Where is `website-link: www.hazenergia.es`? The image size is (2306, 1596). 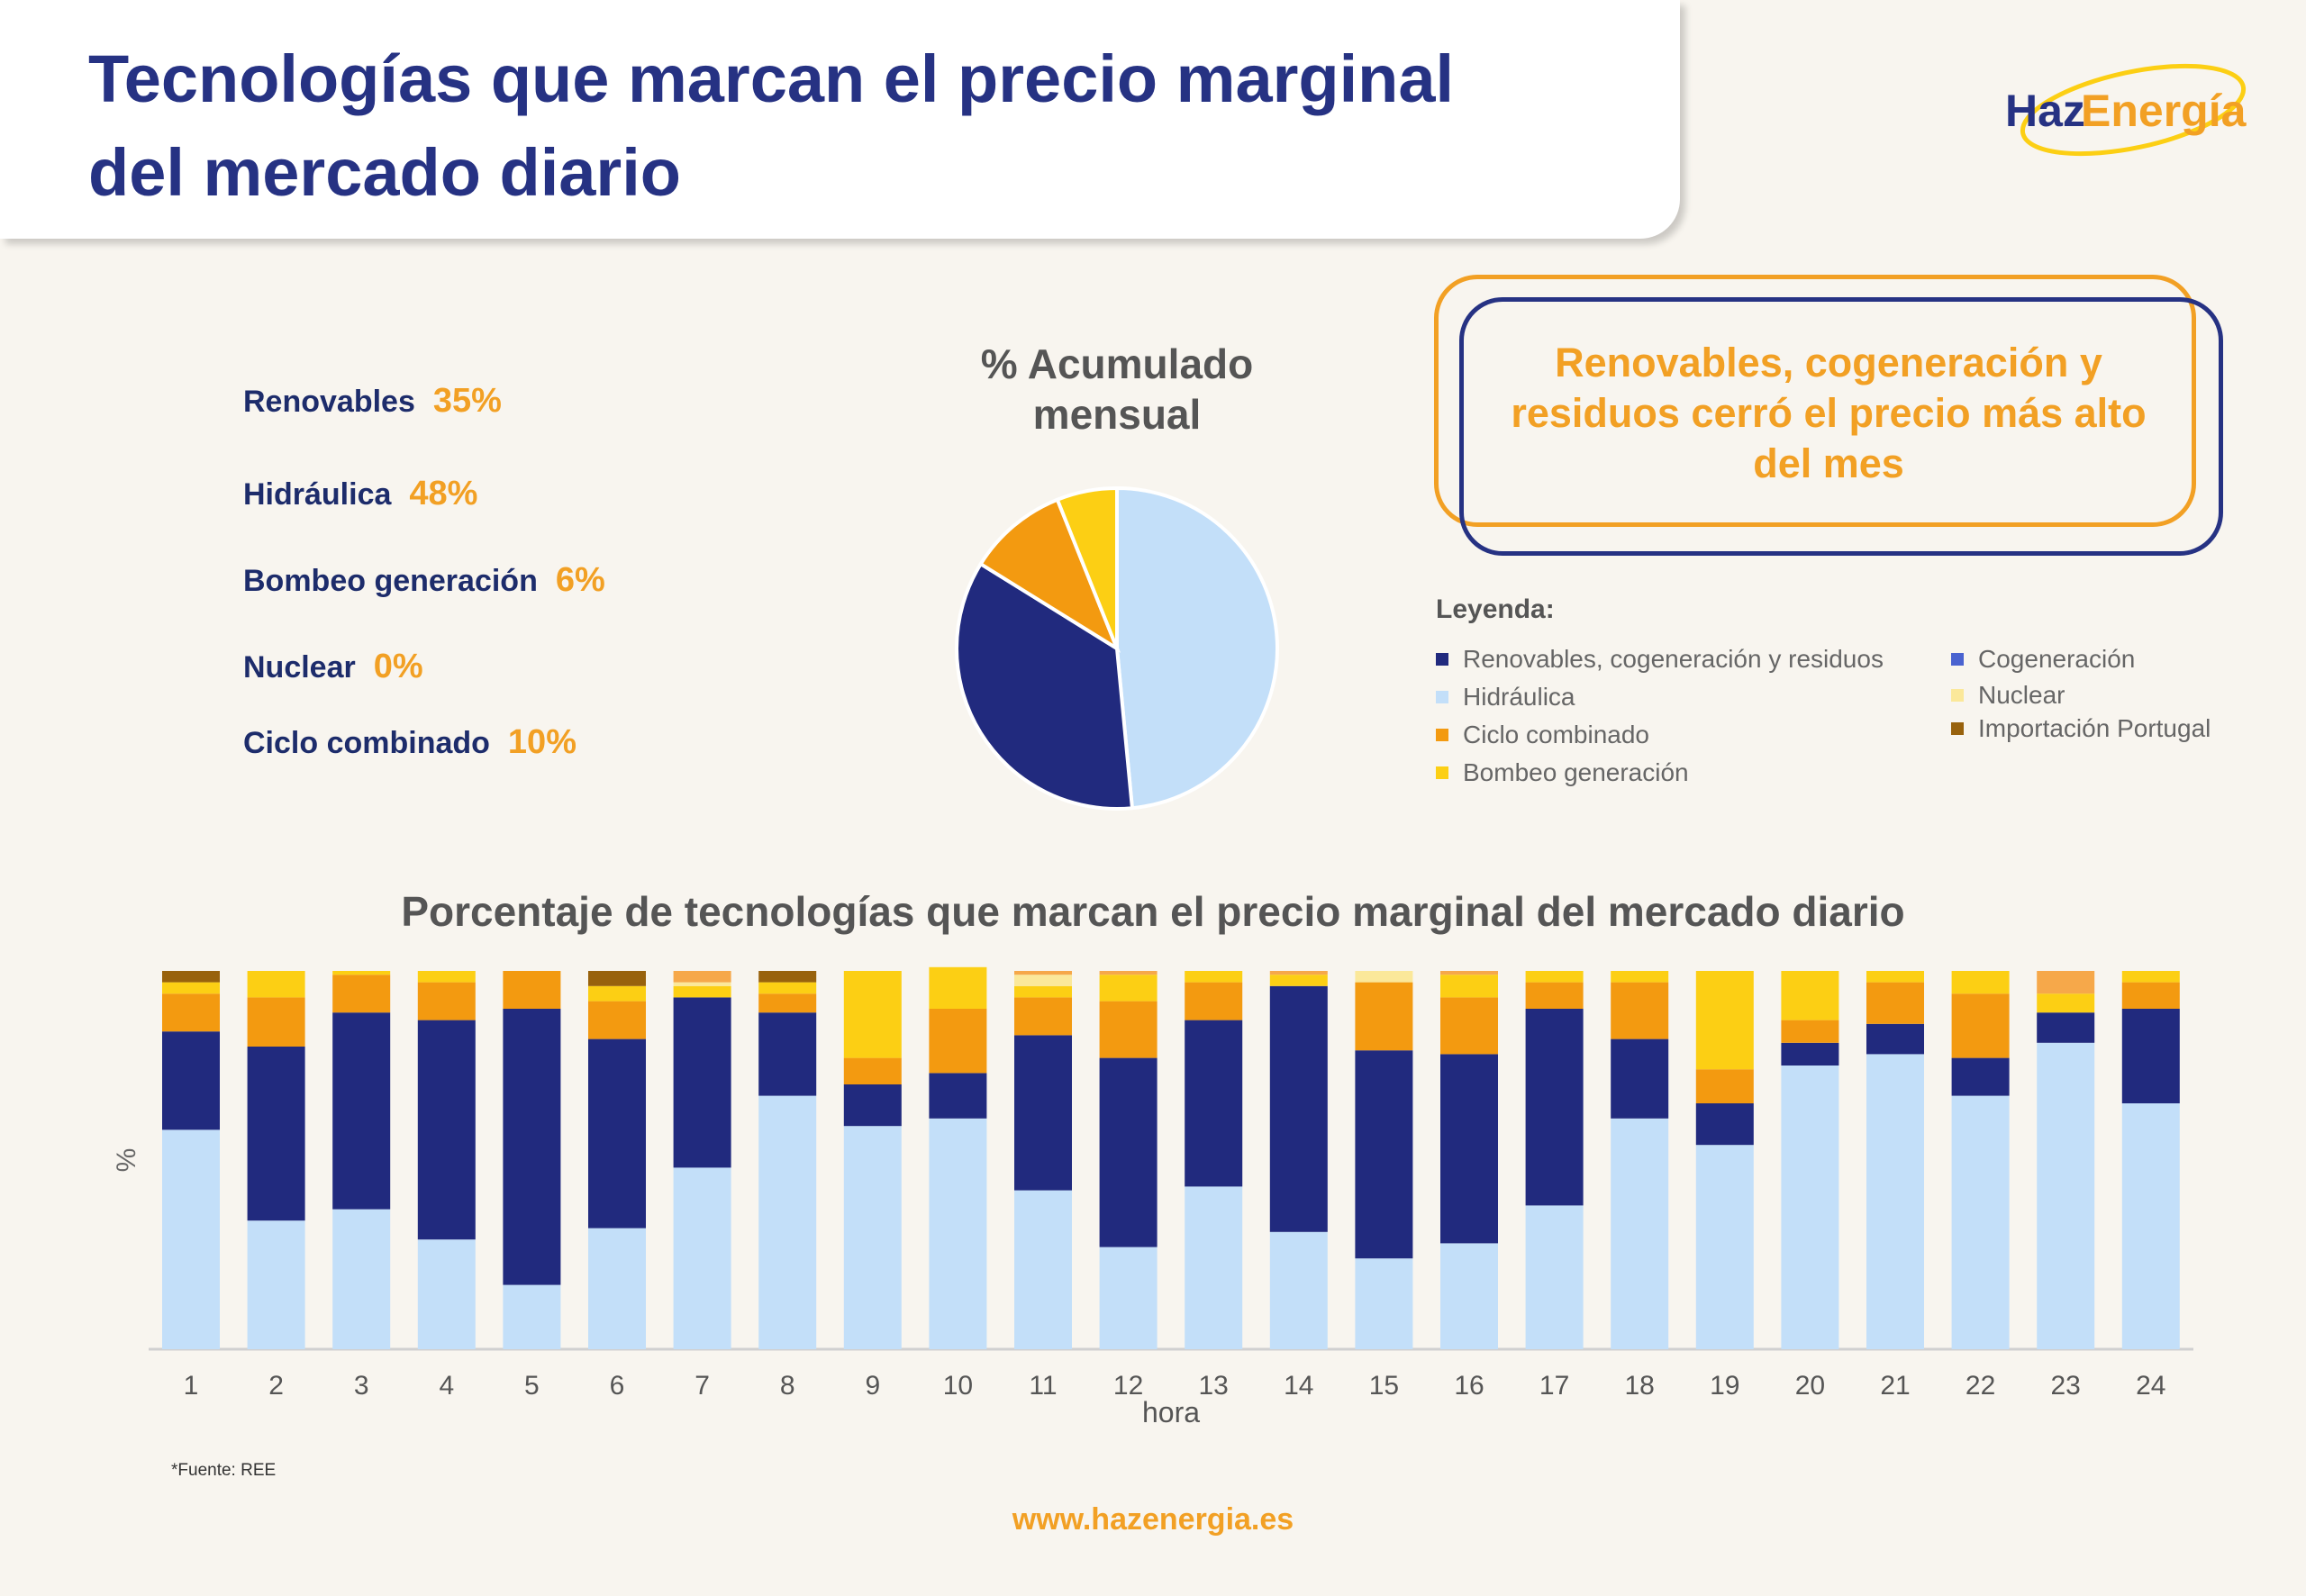
website-link: www.hazenergia.es is located at coordinates (1153, 1519).